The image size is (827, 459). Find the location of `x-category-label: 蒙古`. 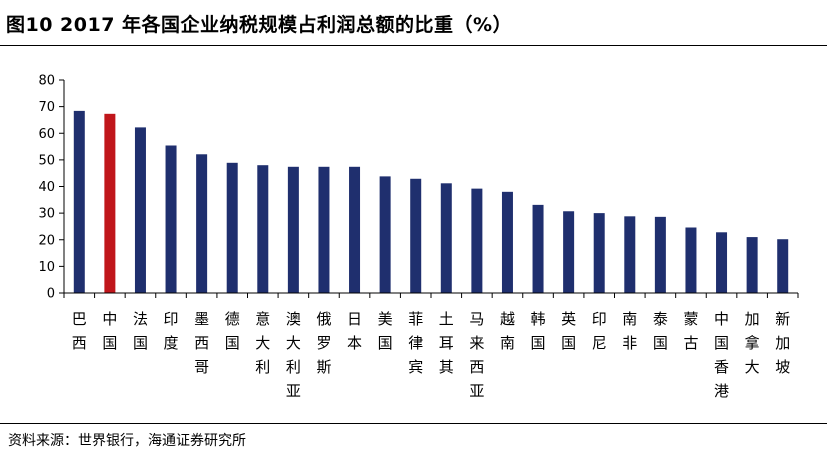

x-category-label: 蒙古 is located at coordinates (690, 331).